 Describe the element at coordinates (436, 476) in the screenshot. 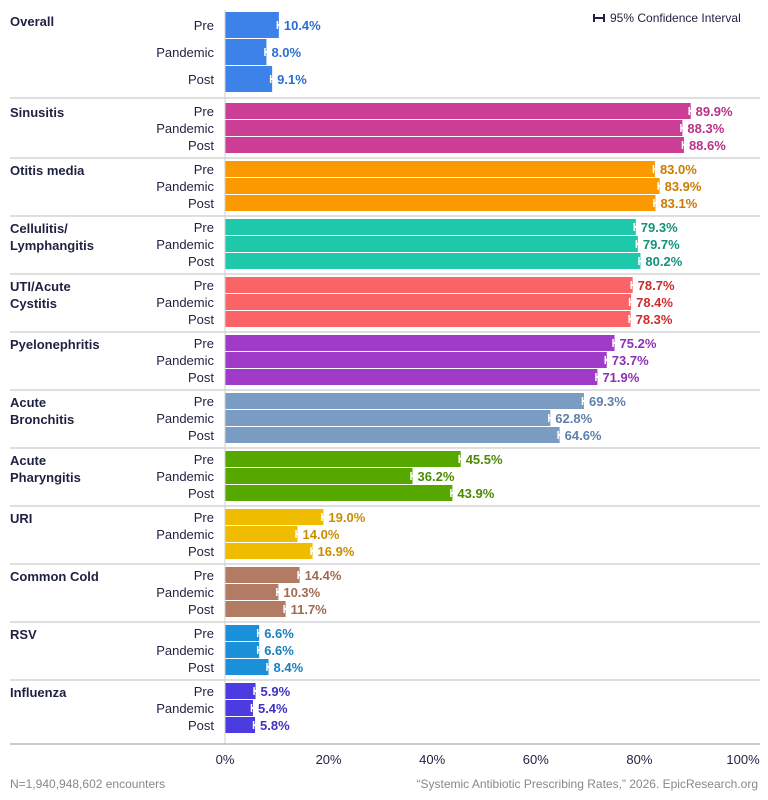

I see `value-label: 36.2%` at that location.